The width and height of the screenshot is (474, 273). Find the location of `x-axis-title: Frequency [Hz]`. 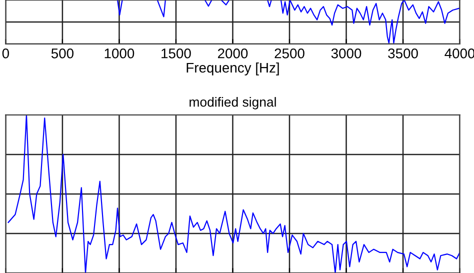

x-axis-title: Frequency [Hz] is located at coordinates (232, 69).